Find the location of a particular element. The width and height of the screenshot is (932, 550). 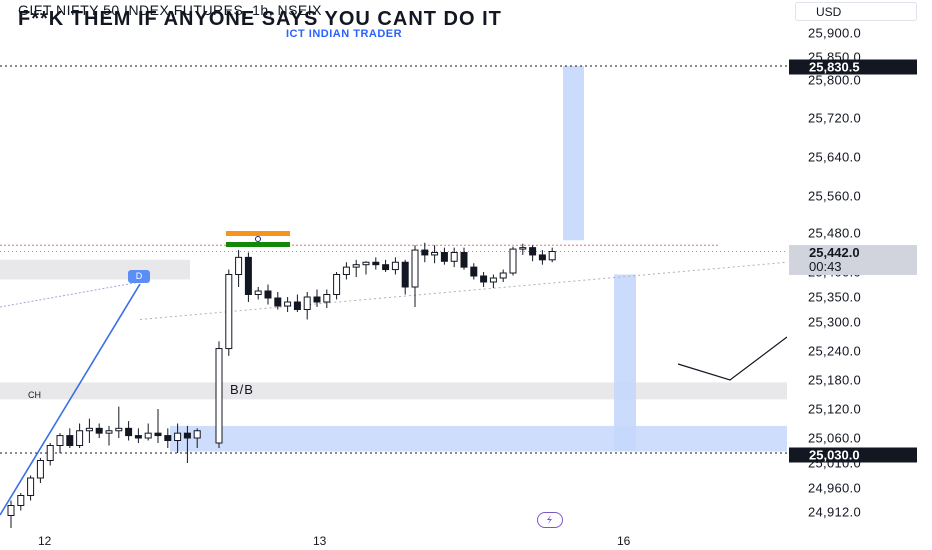

lower-level-tag: 25,030.0 is located at coordinates (853, 455).